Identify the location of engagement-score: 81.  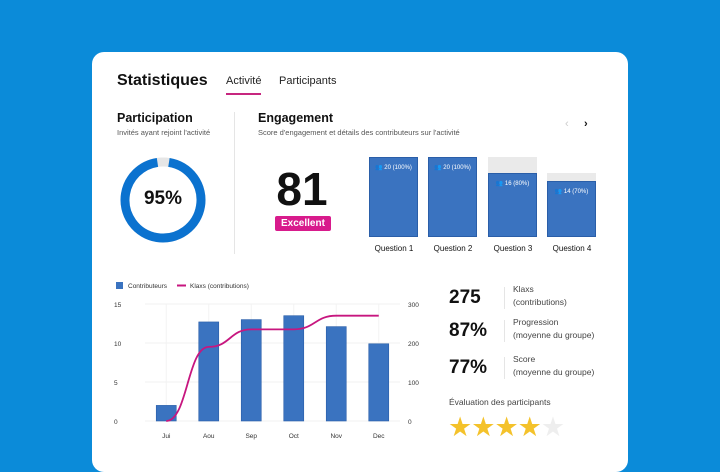
(302, 189).